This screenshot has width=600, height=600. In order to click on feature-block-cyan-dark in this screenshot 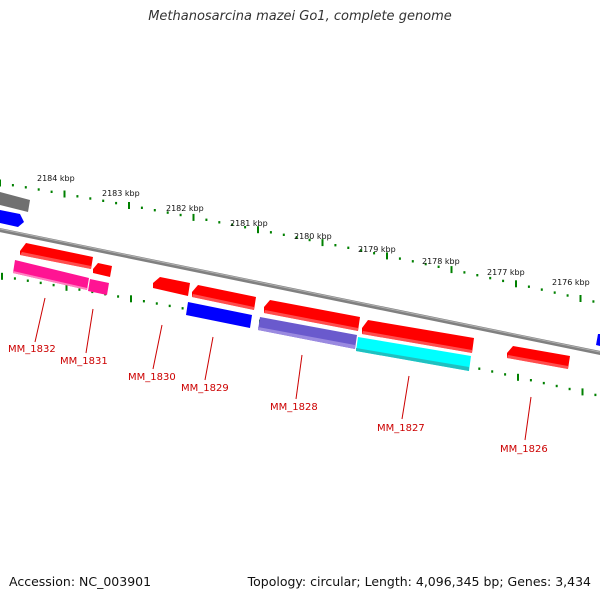, I will do `click(412, 359)`.